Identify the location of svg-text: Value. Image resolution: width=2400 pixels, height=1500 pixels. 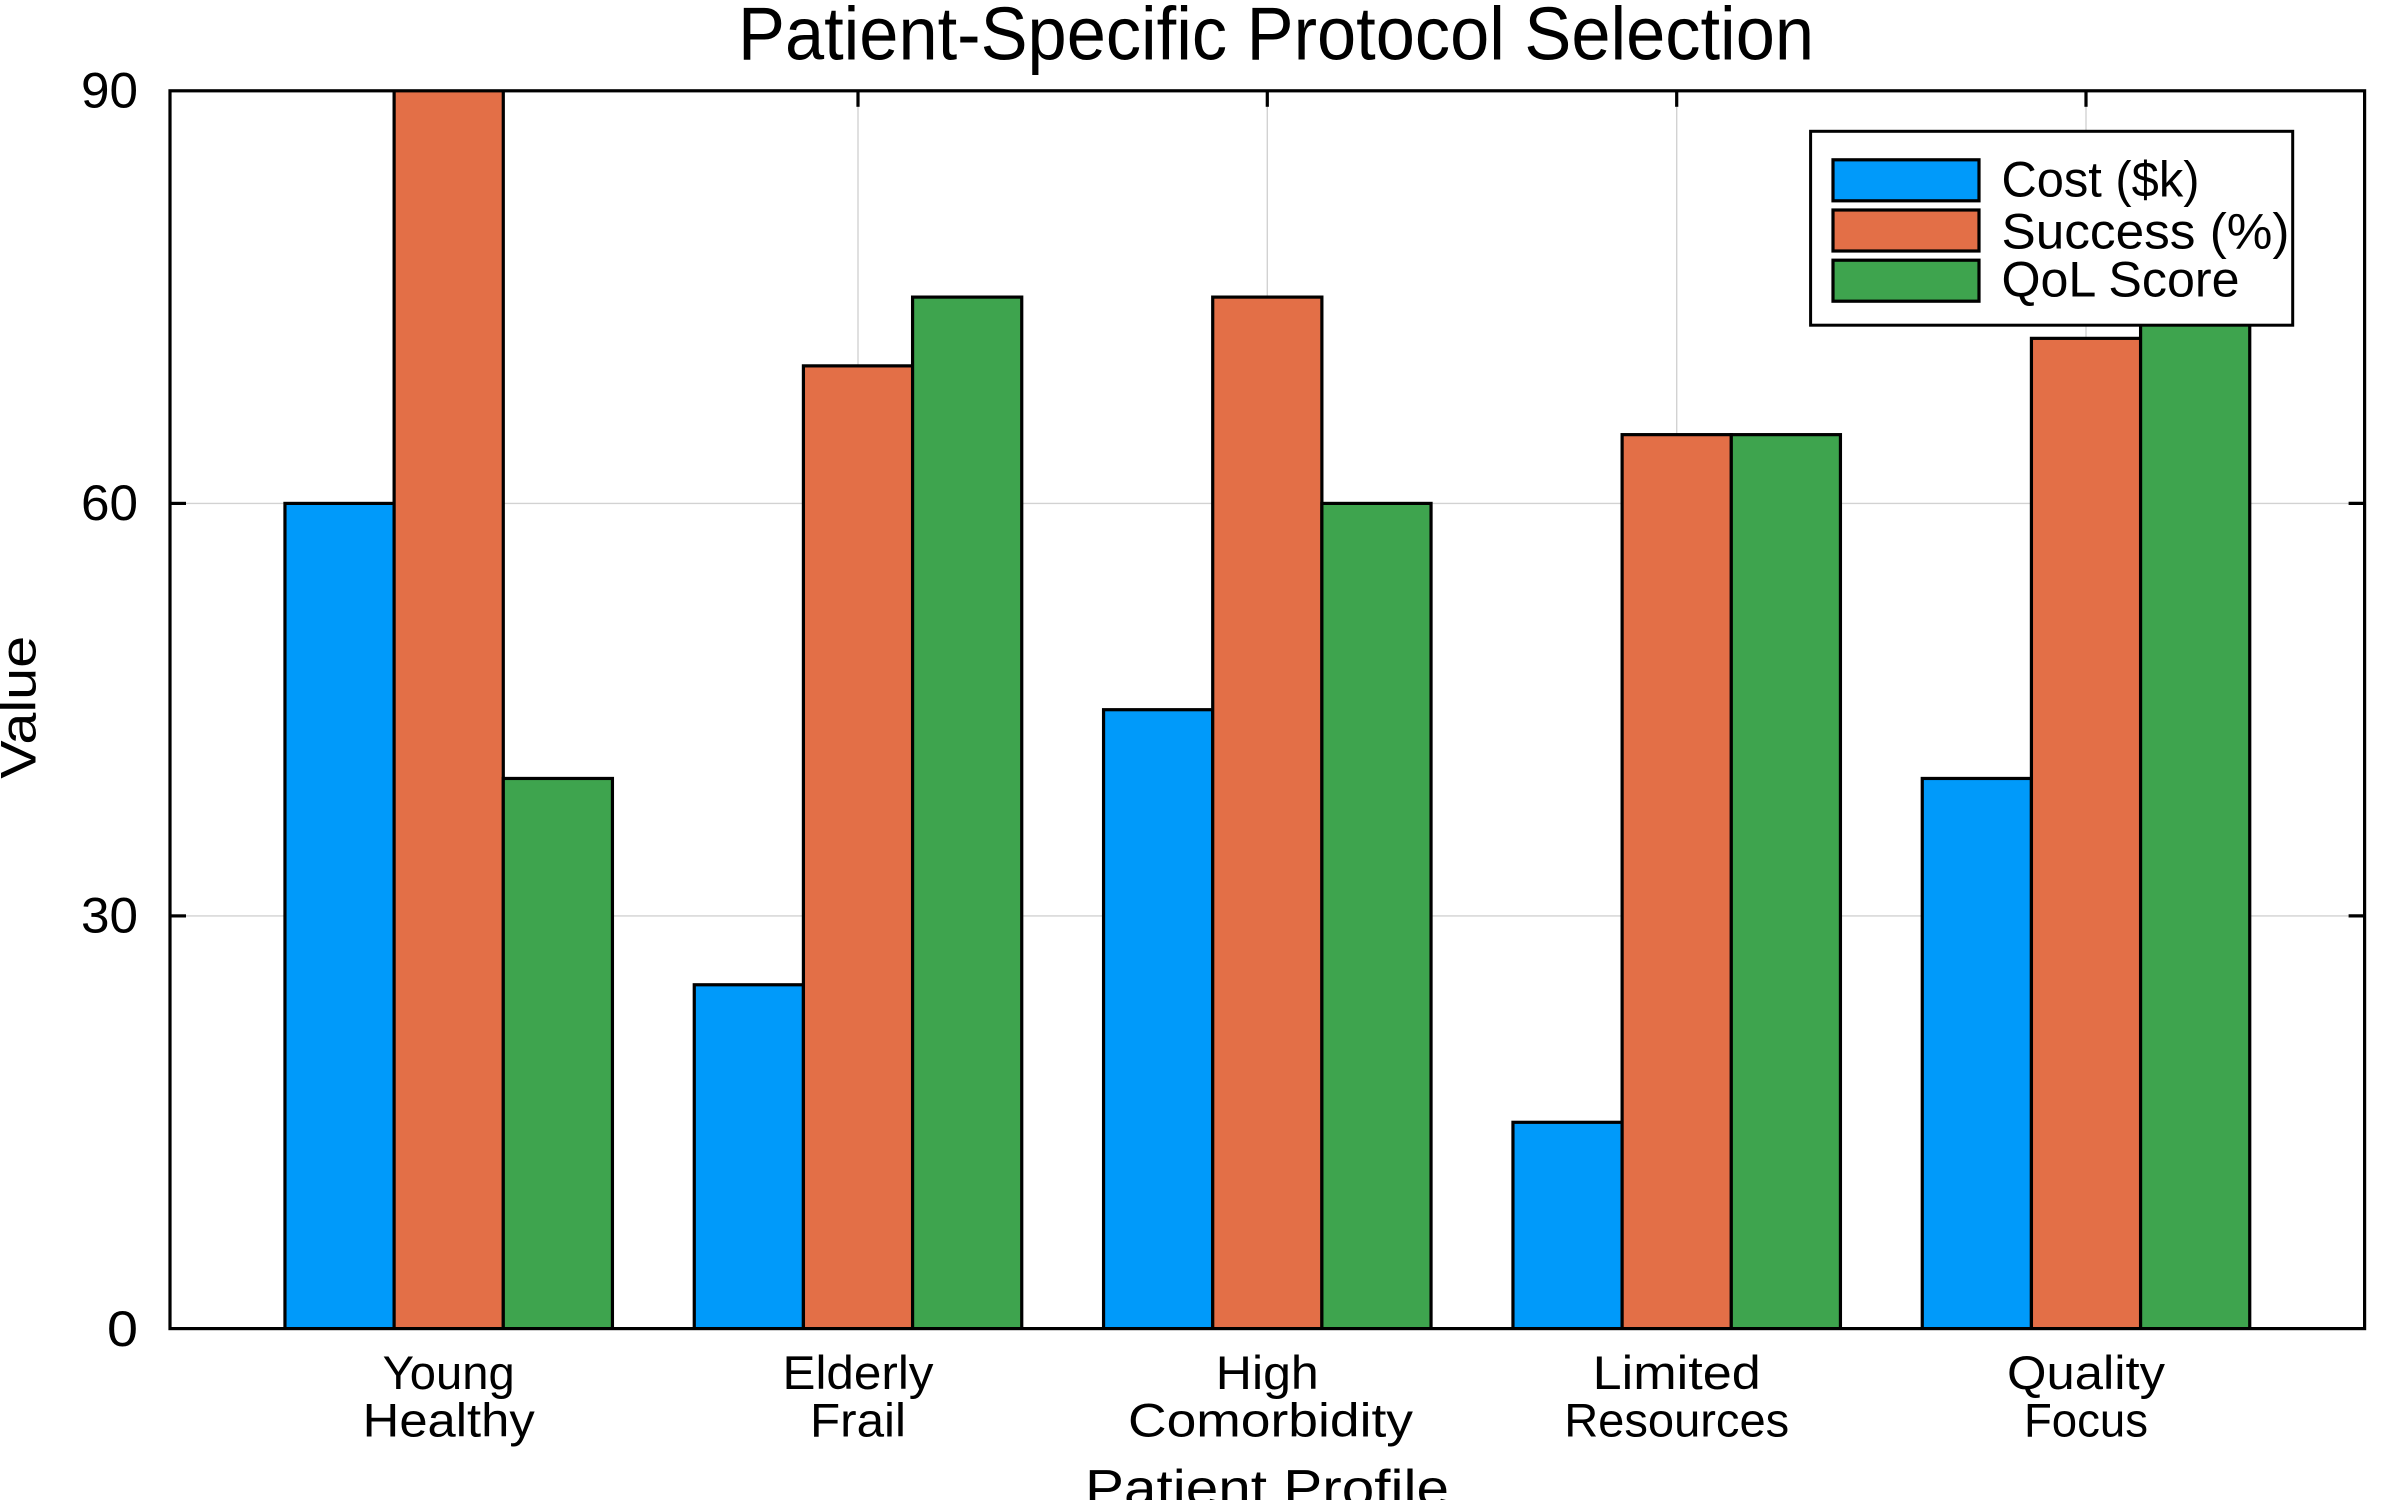
(23, 707).